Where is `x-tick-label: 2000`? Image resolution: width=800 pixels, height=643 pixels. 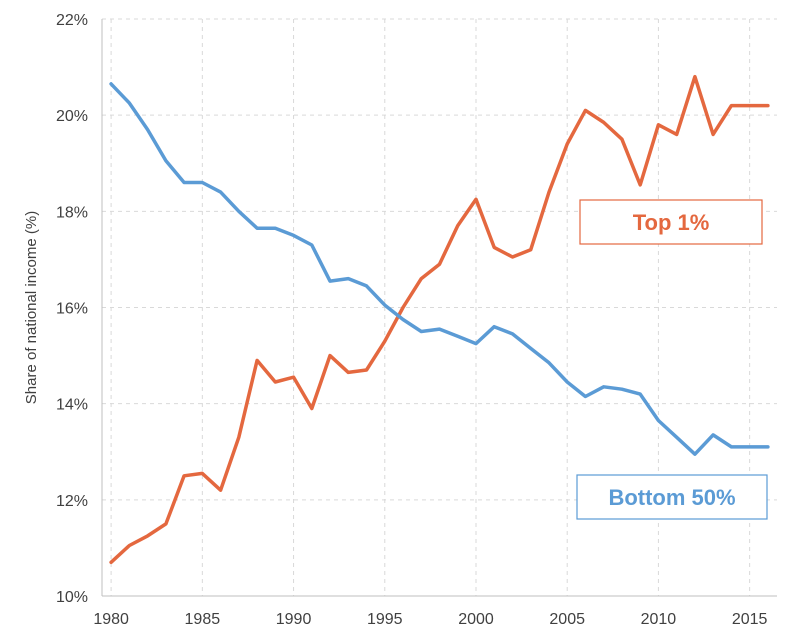
x-tick-label: 2000 is located at coordinates (476, 619).